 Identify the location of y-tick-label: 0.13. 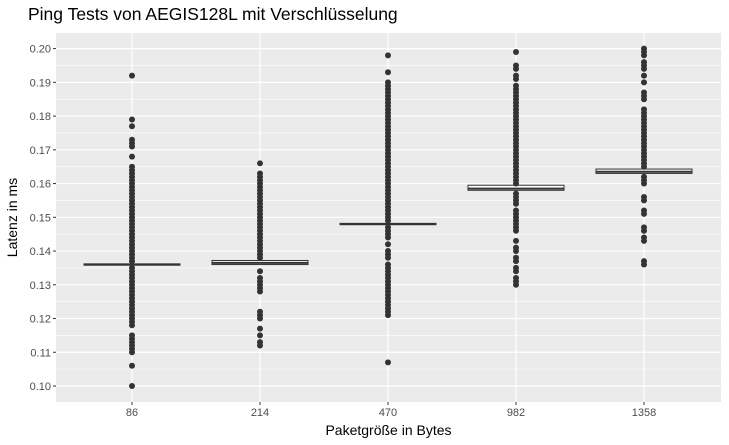
(40, 286).